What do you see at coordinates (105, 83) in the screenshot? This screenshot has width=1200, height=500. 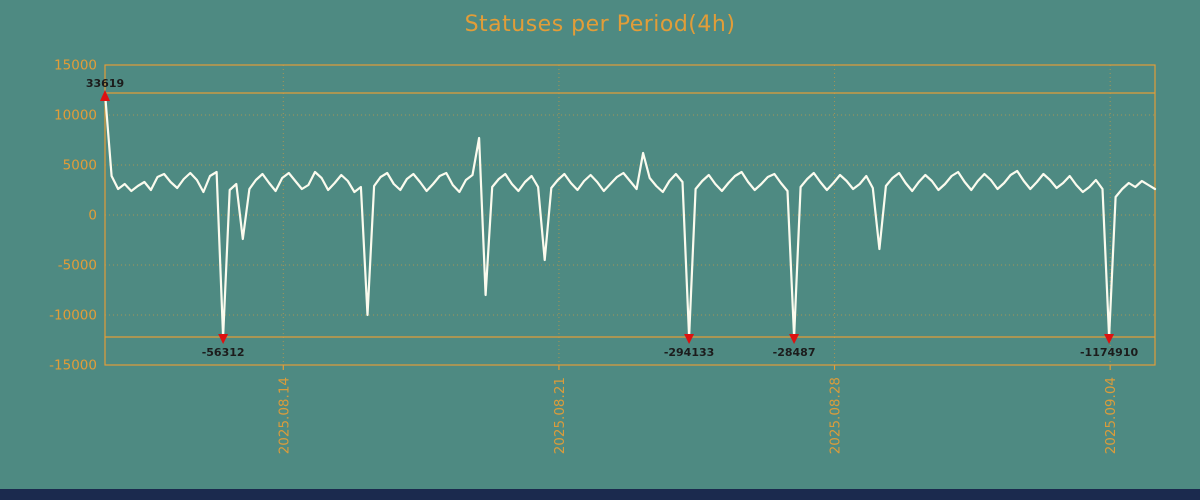 I see `max-marker-label: 33619` at bounding box center [105, 83].